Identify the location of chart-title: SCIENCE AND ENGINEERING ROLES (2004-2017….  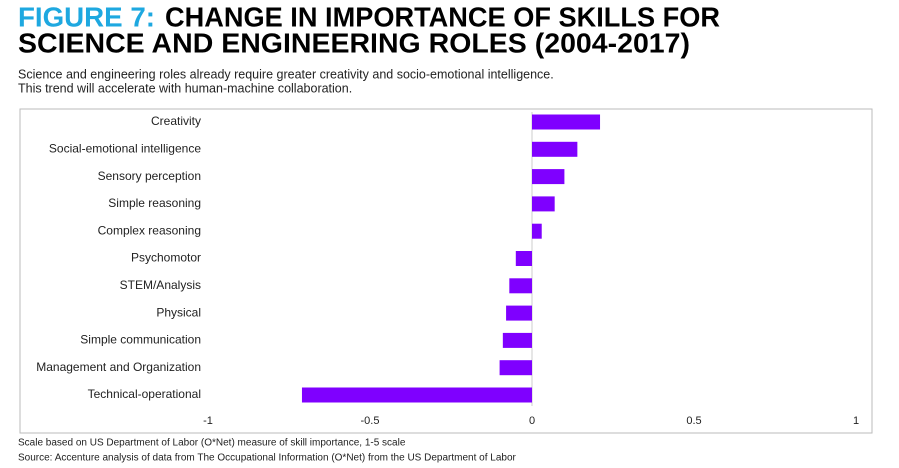
(354, 42).